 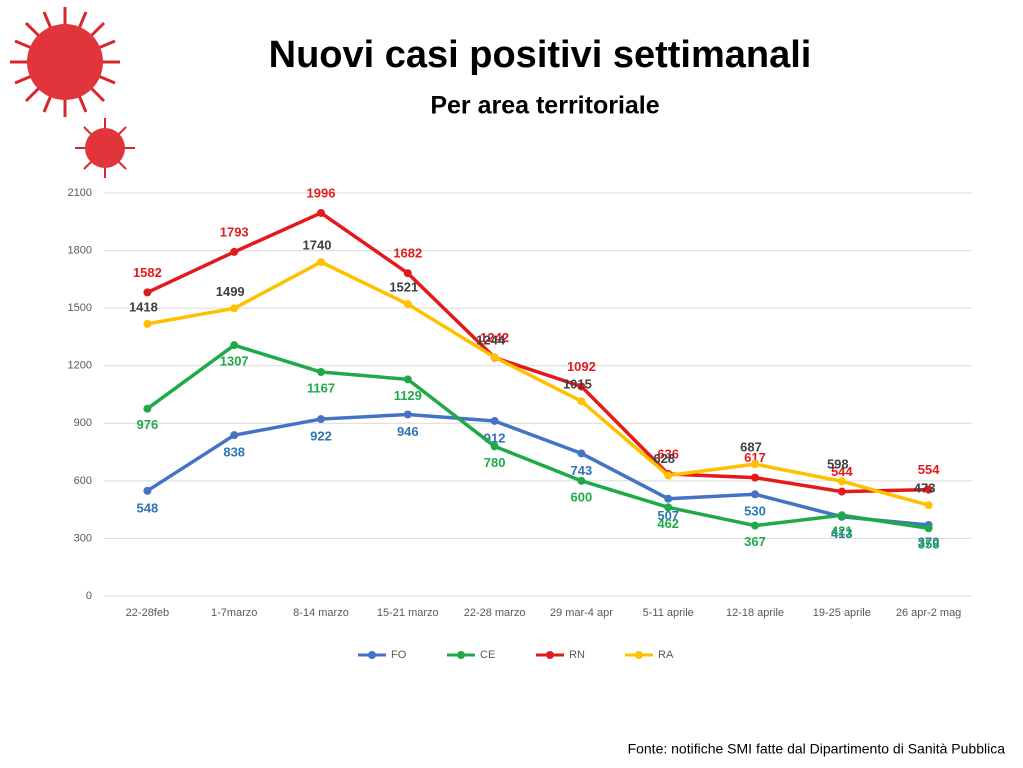 What do you see at coordinates (537, 469) in the screenshot?
I see `series-line` at bounding box center [537, 469].